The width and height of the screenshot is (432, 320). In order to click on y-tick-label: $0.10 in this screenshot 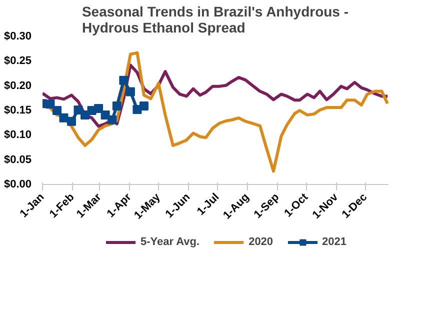, I will do `click(18, 135)`.